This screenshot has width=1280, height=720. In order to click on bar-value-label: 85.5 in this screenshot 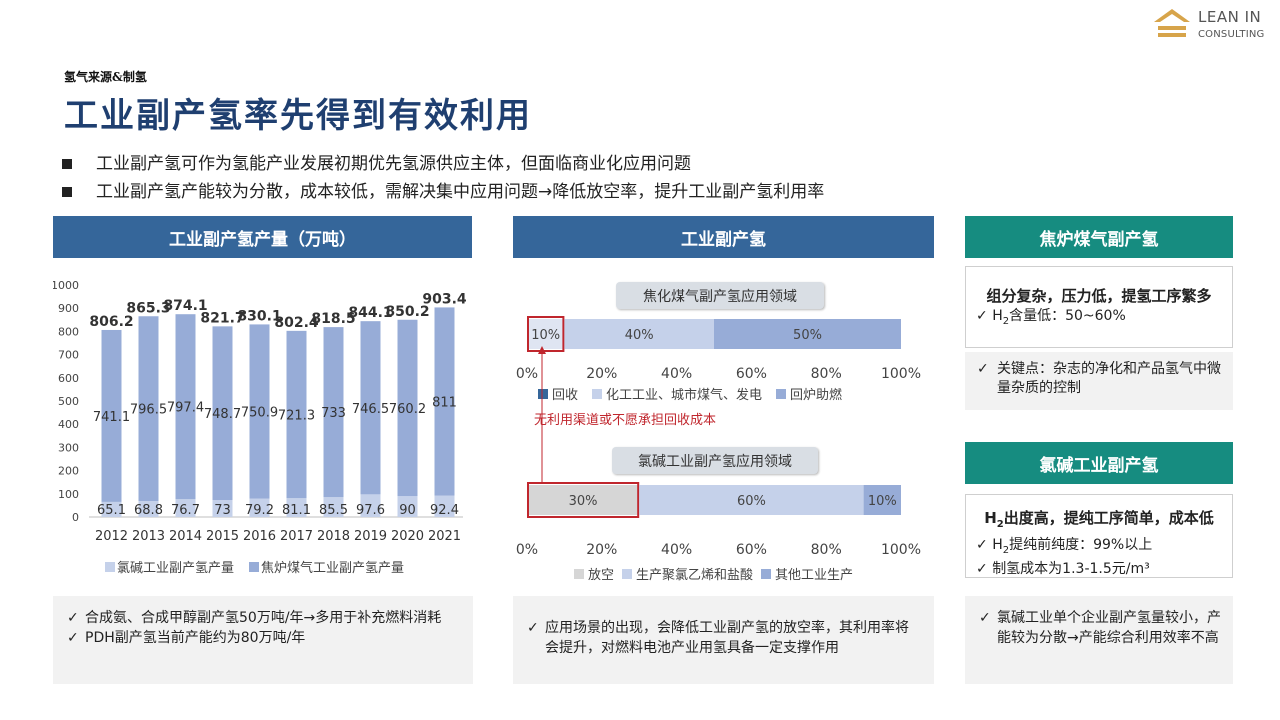, I will do `click(333, 510)`.